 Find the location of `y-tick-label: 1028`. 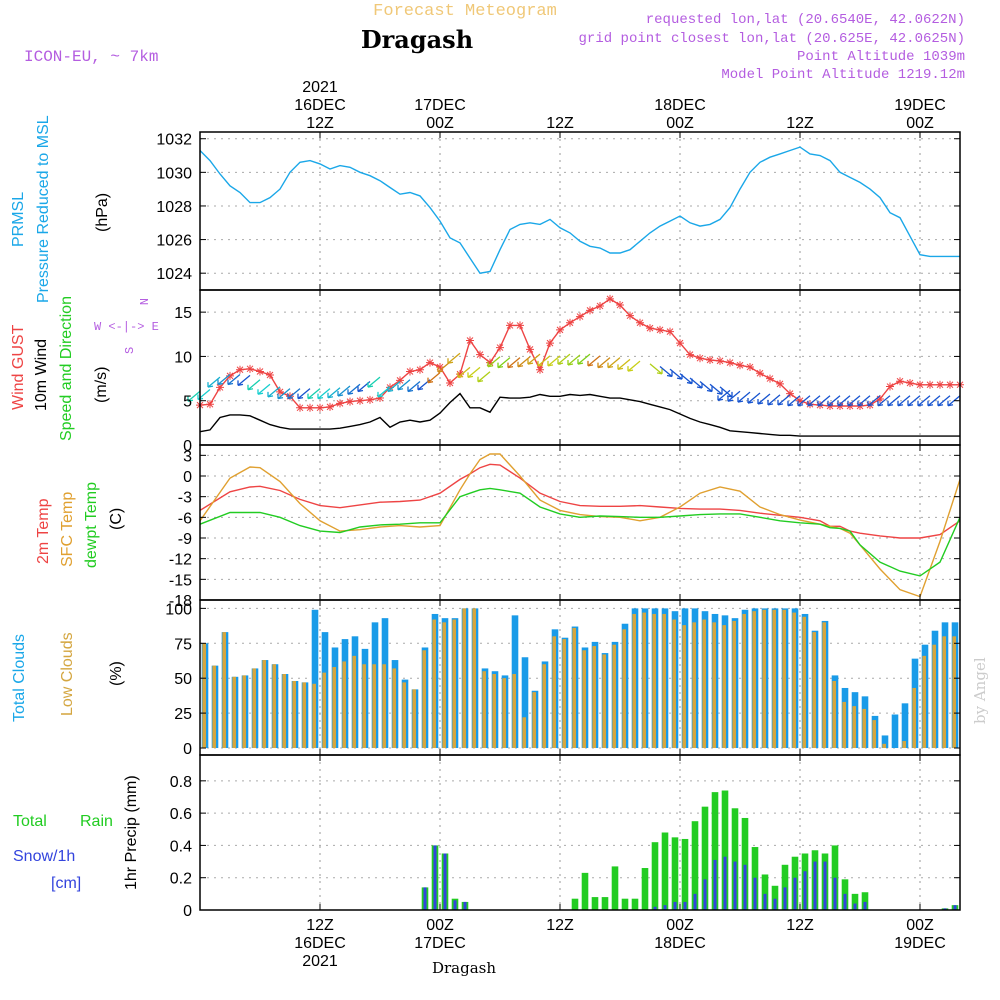

y-tick-label: 1028 is located at coordinates (174, 207).